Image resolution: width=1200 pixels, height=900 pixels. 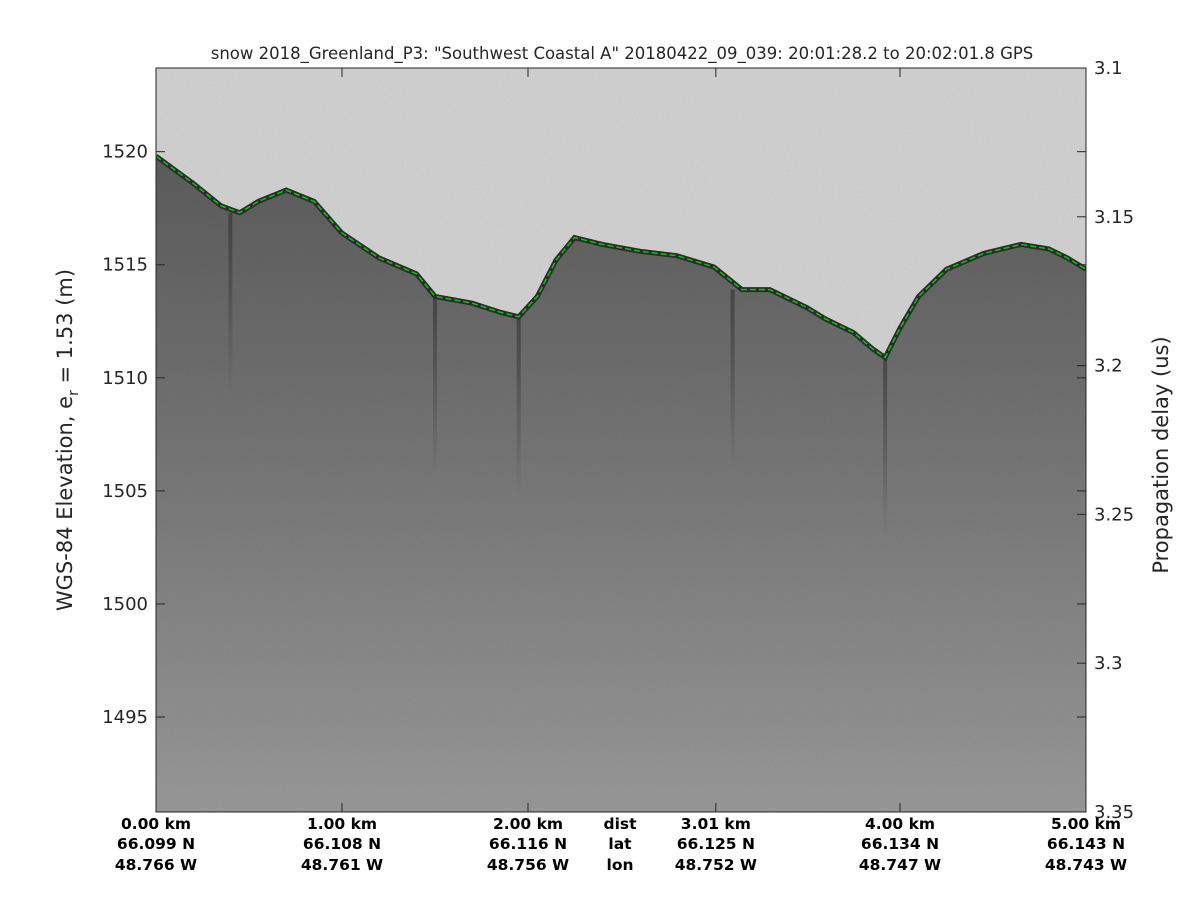 What do you see at coordinates (125, 378) in the screenshot?
I see `left-tick-label: 1510` at bounding box center [125, 378].